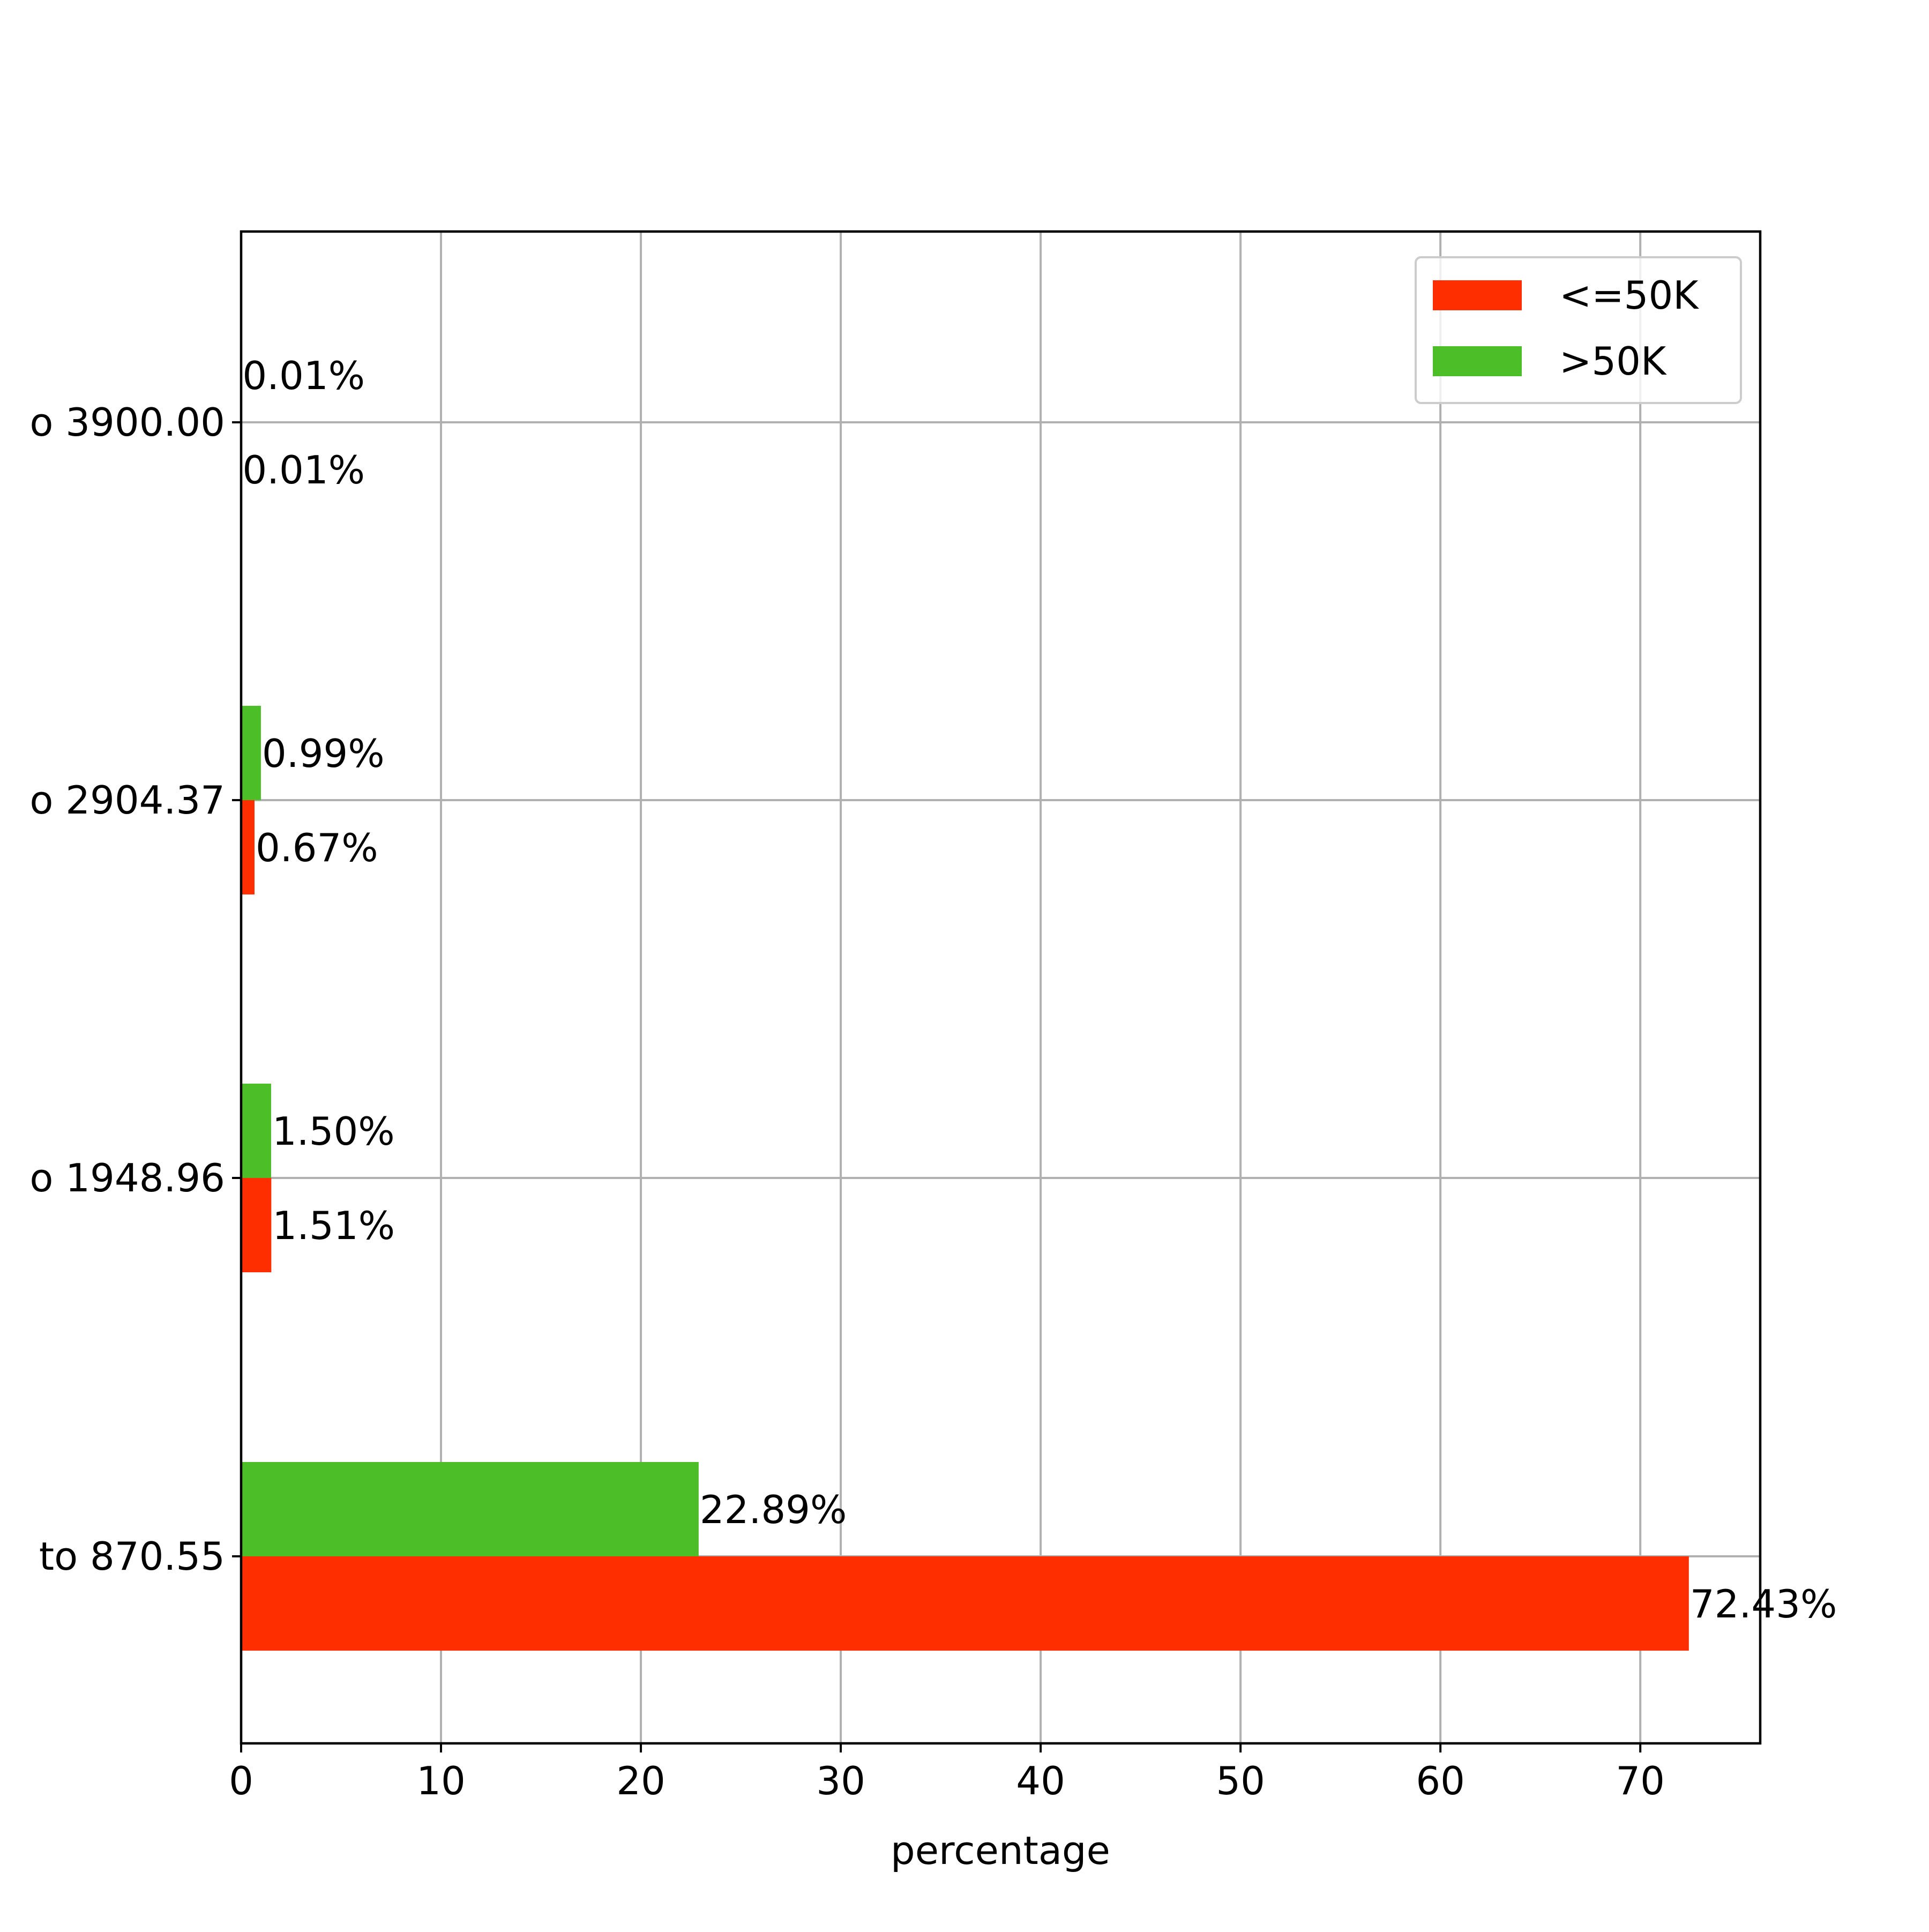 The height and width of the screenshot is (1932, 1929). Describe the element at coordinates (1001, 1850) in the screenshot. I see `x-axis-label: percentage` at that location.